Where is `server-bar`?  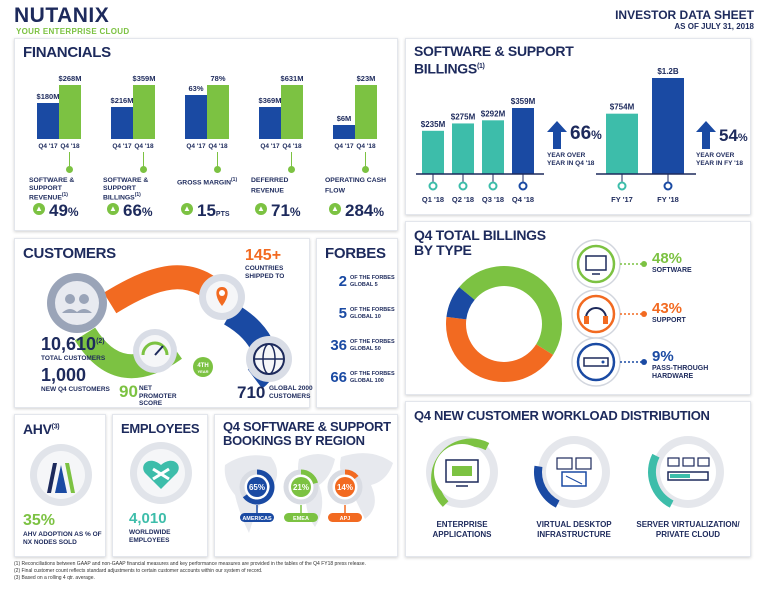 server-bar is located at coordinates (680, 476).